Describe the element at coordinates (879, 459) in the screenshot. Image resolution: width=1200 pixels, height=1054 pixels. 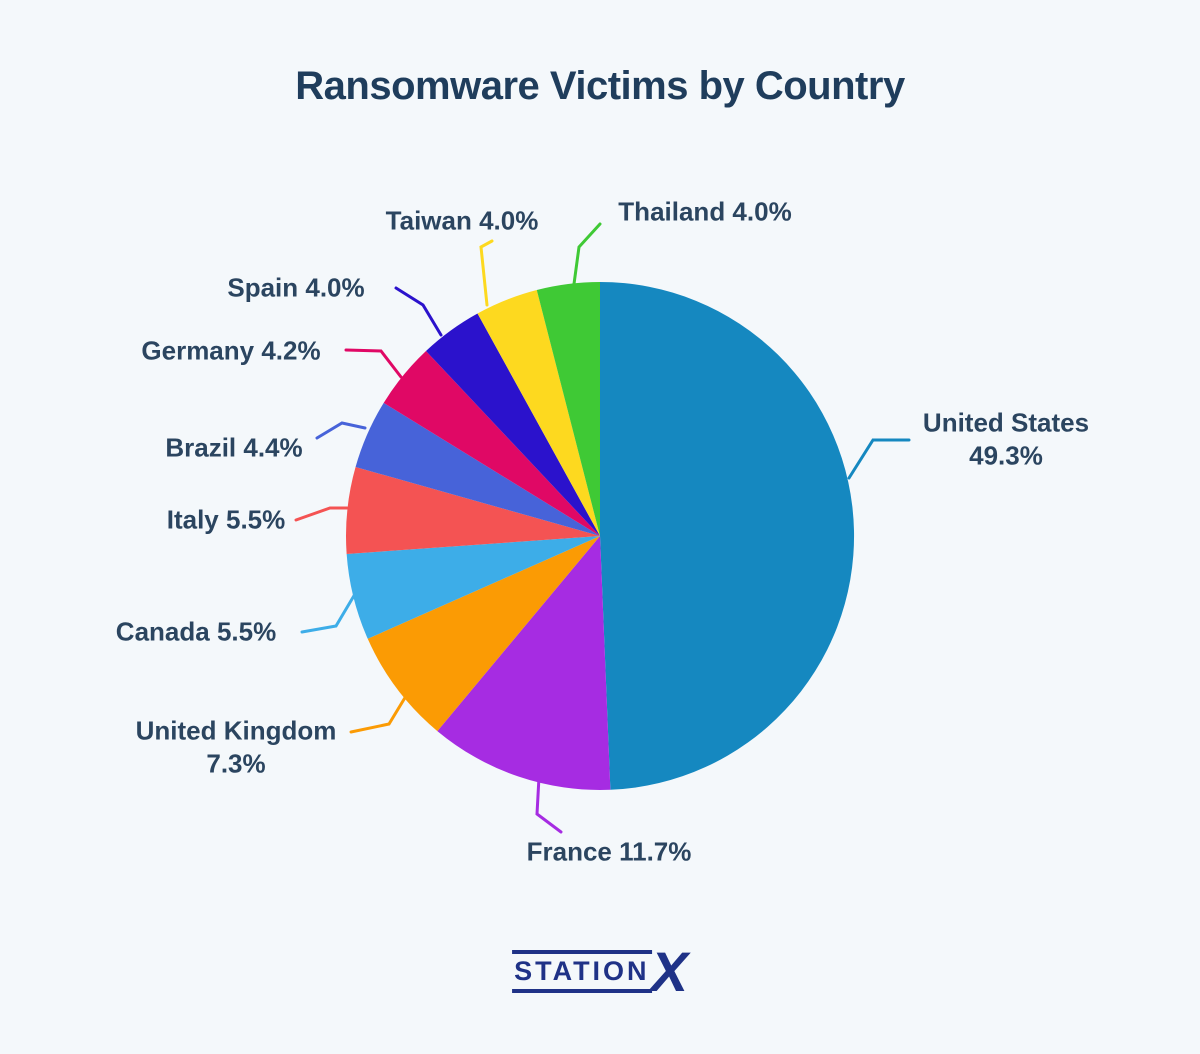
I see `leader-line-united-states` at that location.